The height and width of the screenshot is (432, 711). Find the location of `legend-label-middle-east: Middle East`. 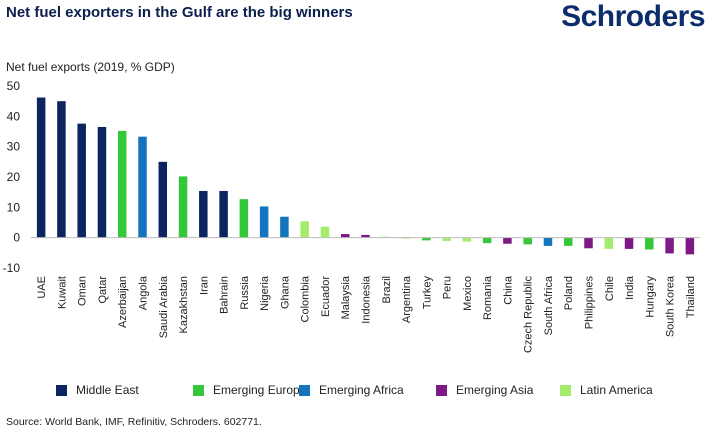

legend-label-middle-east: Middle East is located at coordinates (107, 390).